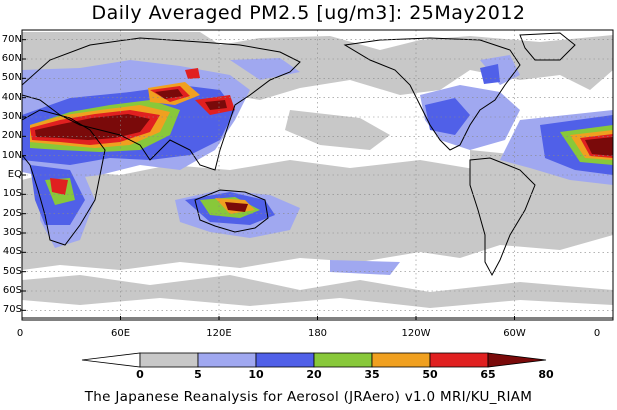 This screenshot has height=410, width=617. I want to click on colorbar-label: 65, so click(488, 374).